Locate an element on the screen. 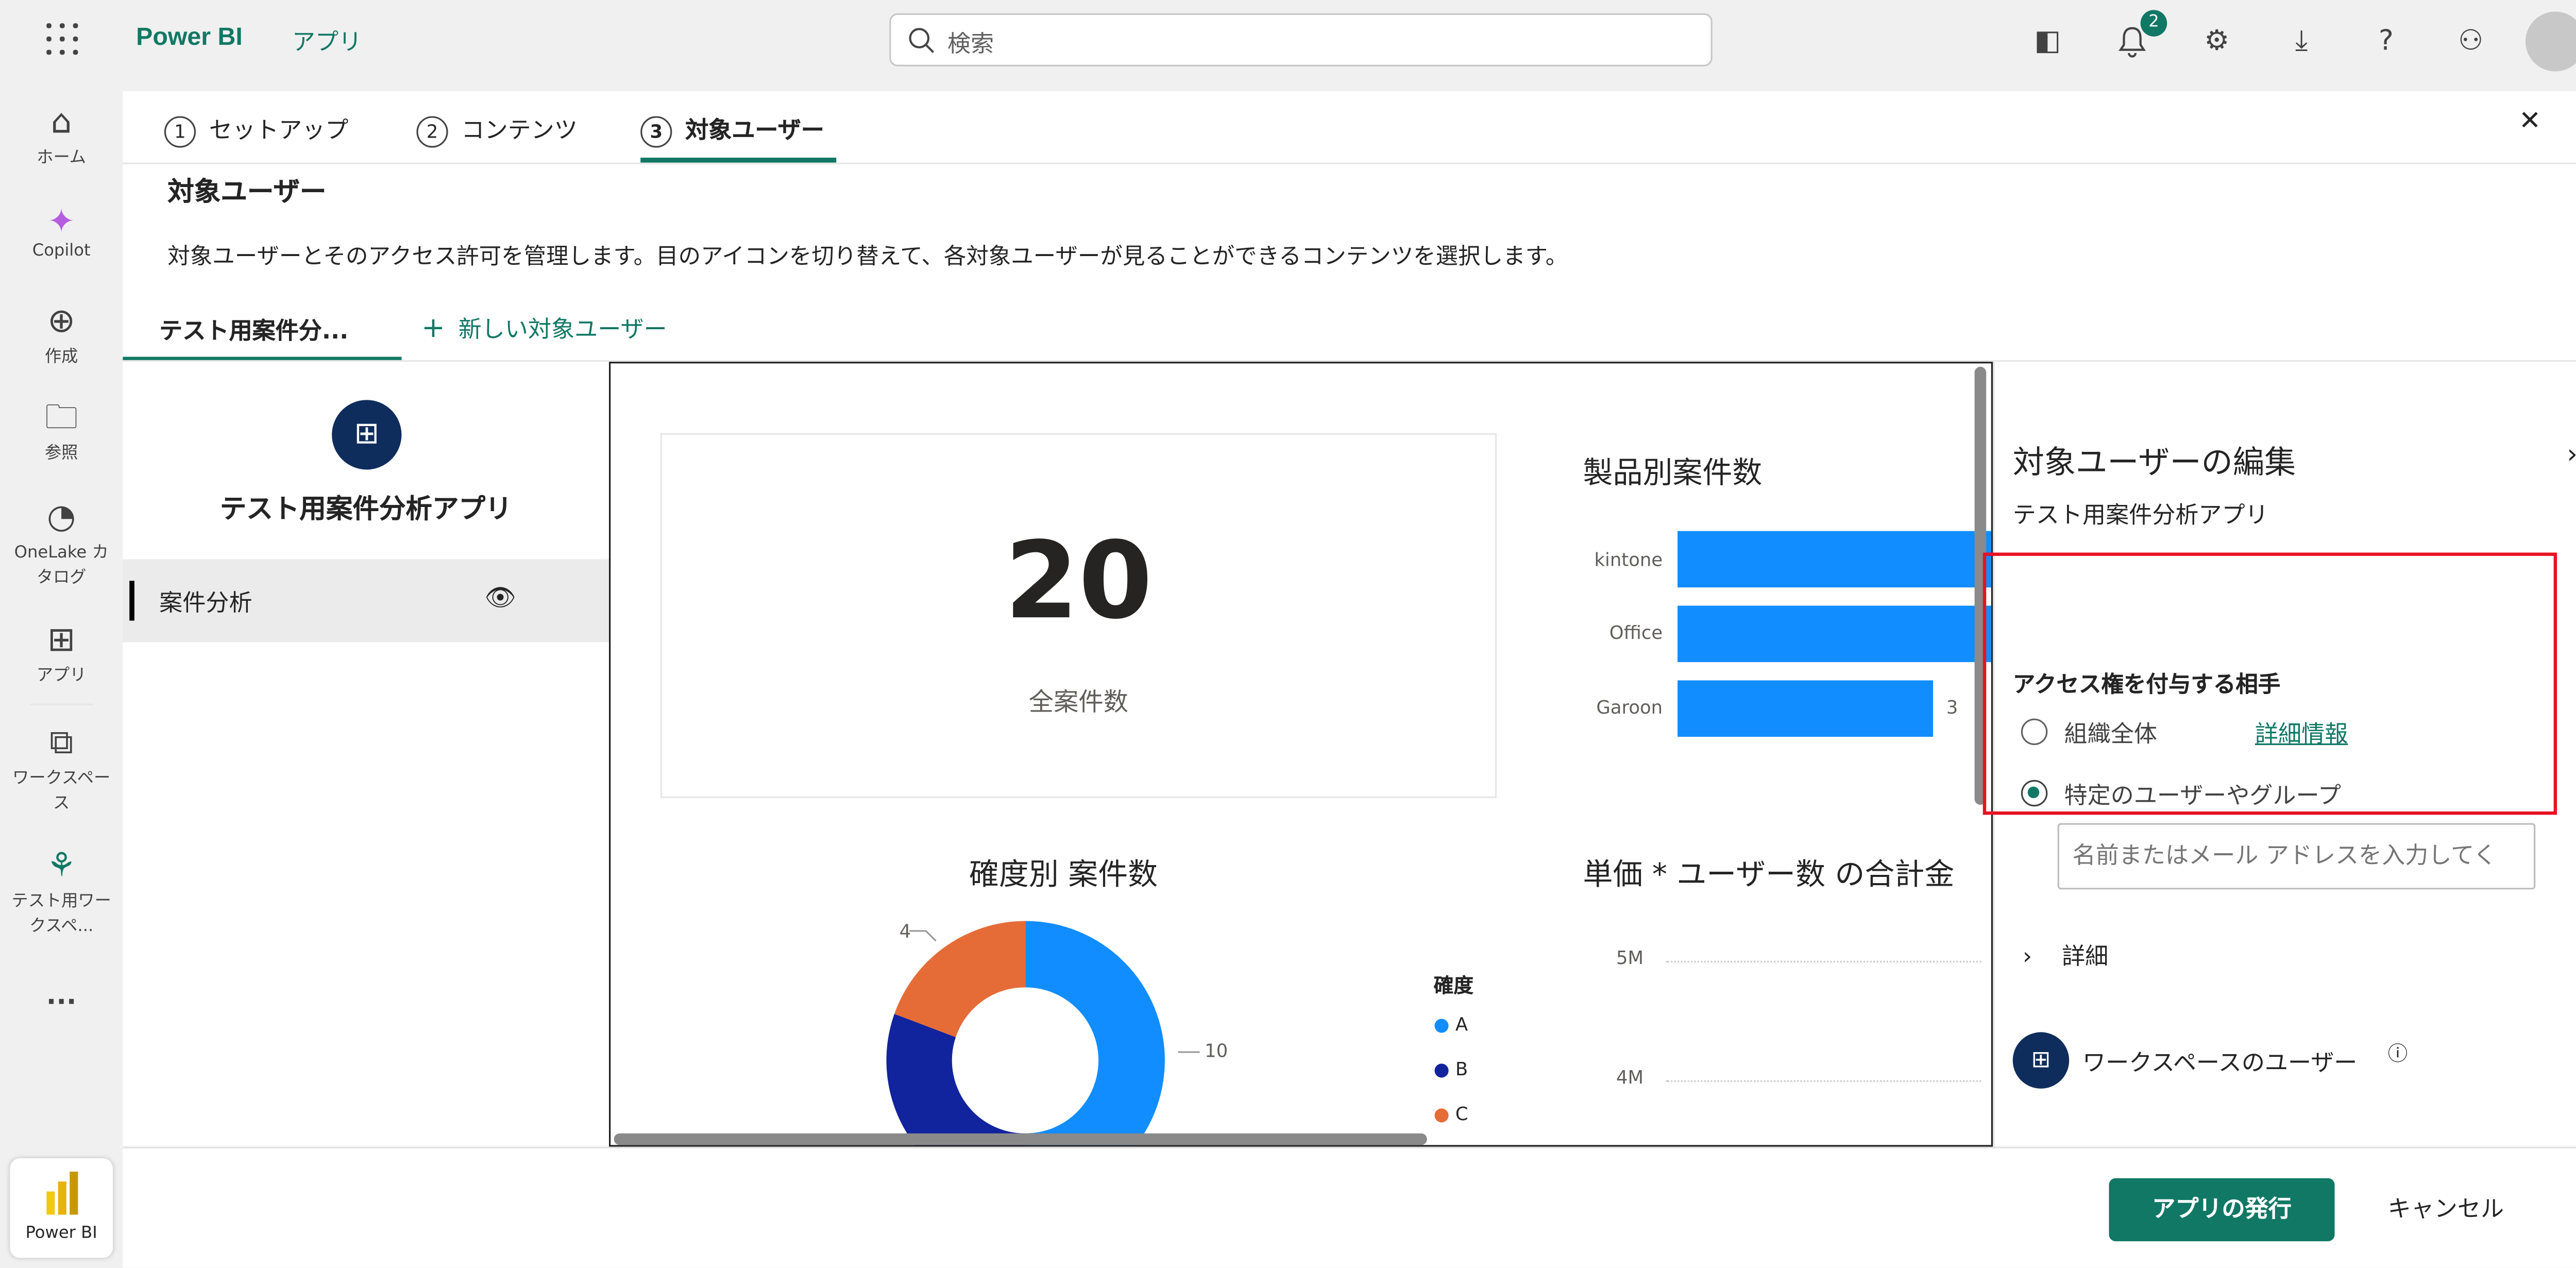 The image size is (2576, 1268). legend-title: 確度 is located at coordinates (1453, 986).